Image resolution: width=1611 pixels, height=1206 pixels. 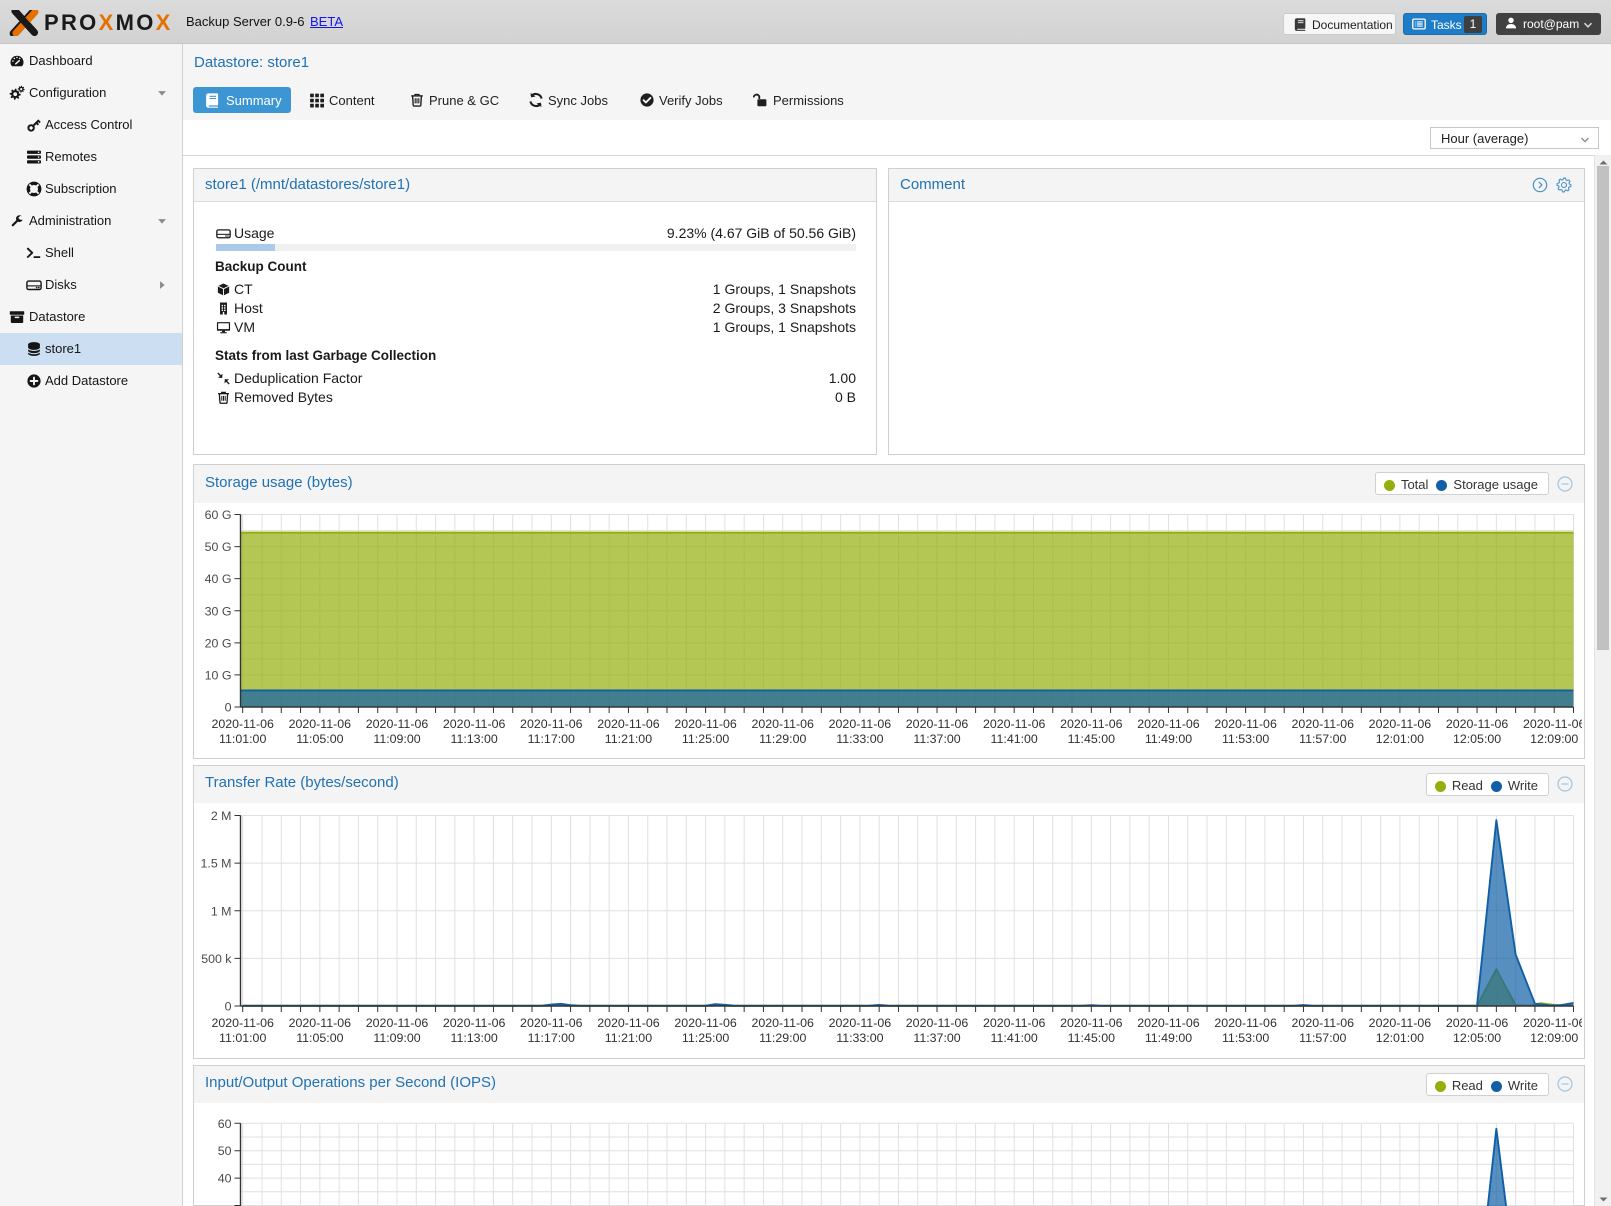 What do you see at coordinates (221, 816) in the screenshot?
I see `svg-text: 2 M` at bounding box center [221, 816].